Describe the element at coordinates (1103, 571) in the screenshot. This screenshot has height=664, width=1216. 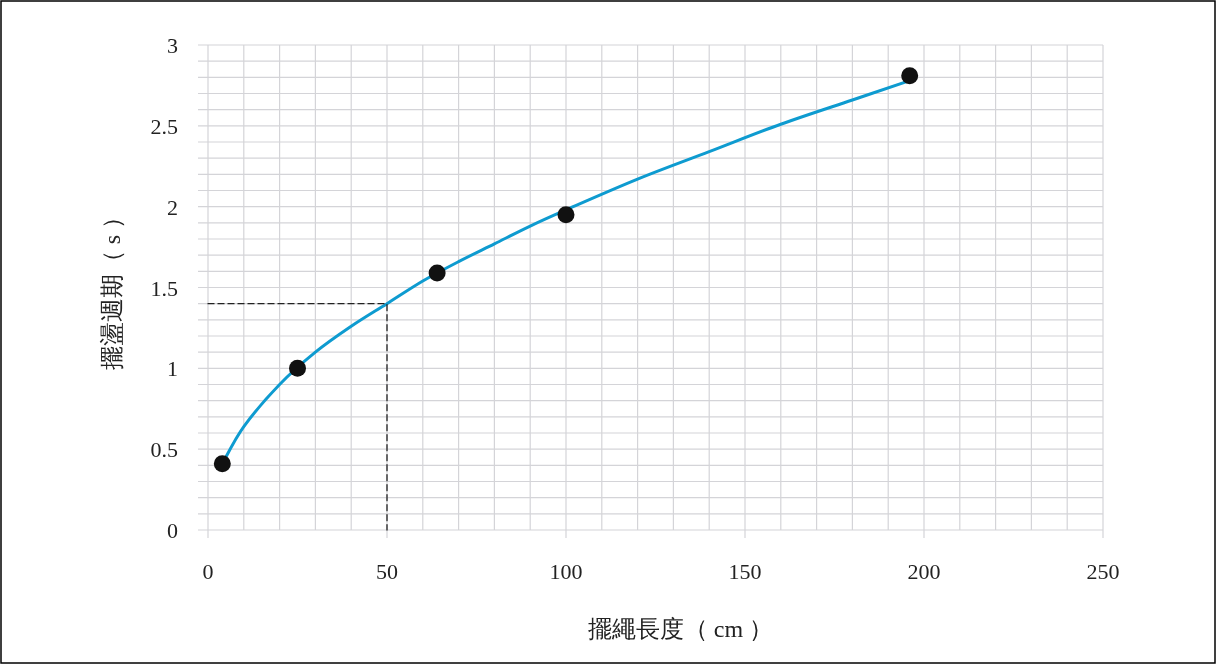
I see `x-tick-label: 250` at that location.